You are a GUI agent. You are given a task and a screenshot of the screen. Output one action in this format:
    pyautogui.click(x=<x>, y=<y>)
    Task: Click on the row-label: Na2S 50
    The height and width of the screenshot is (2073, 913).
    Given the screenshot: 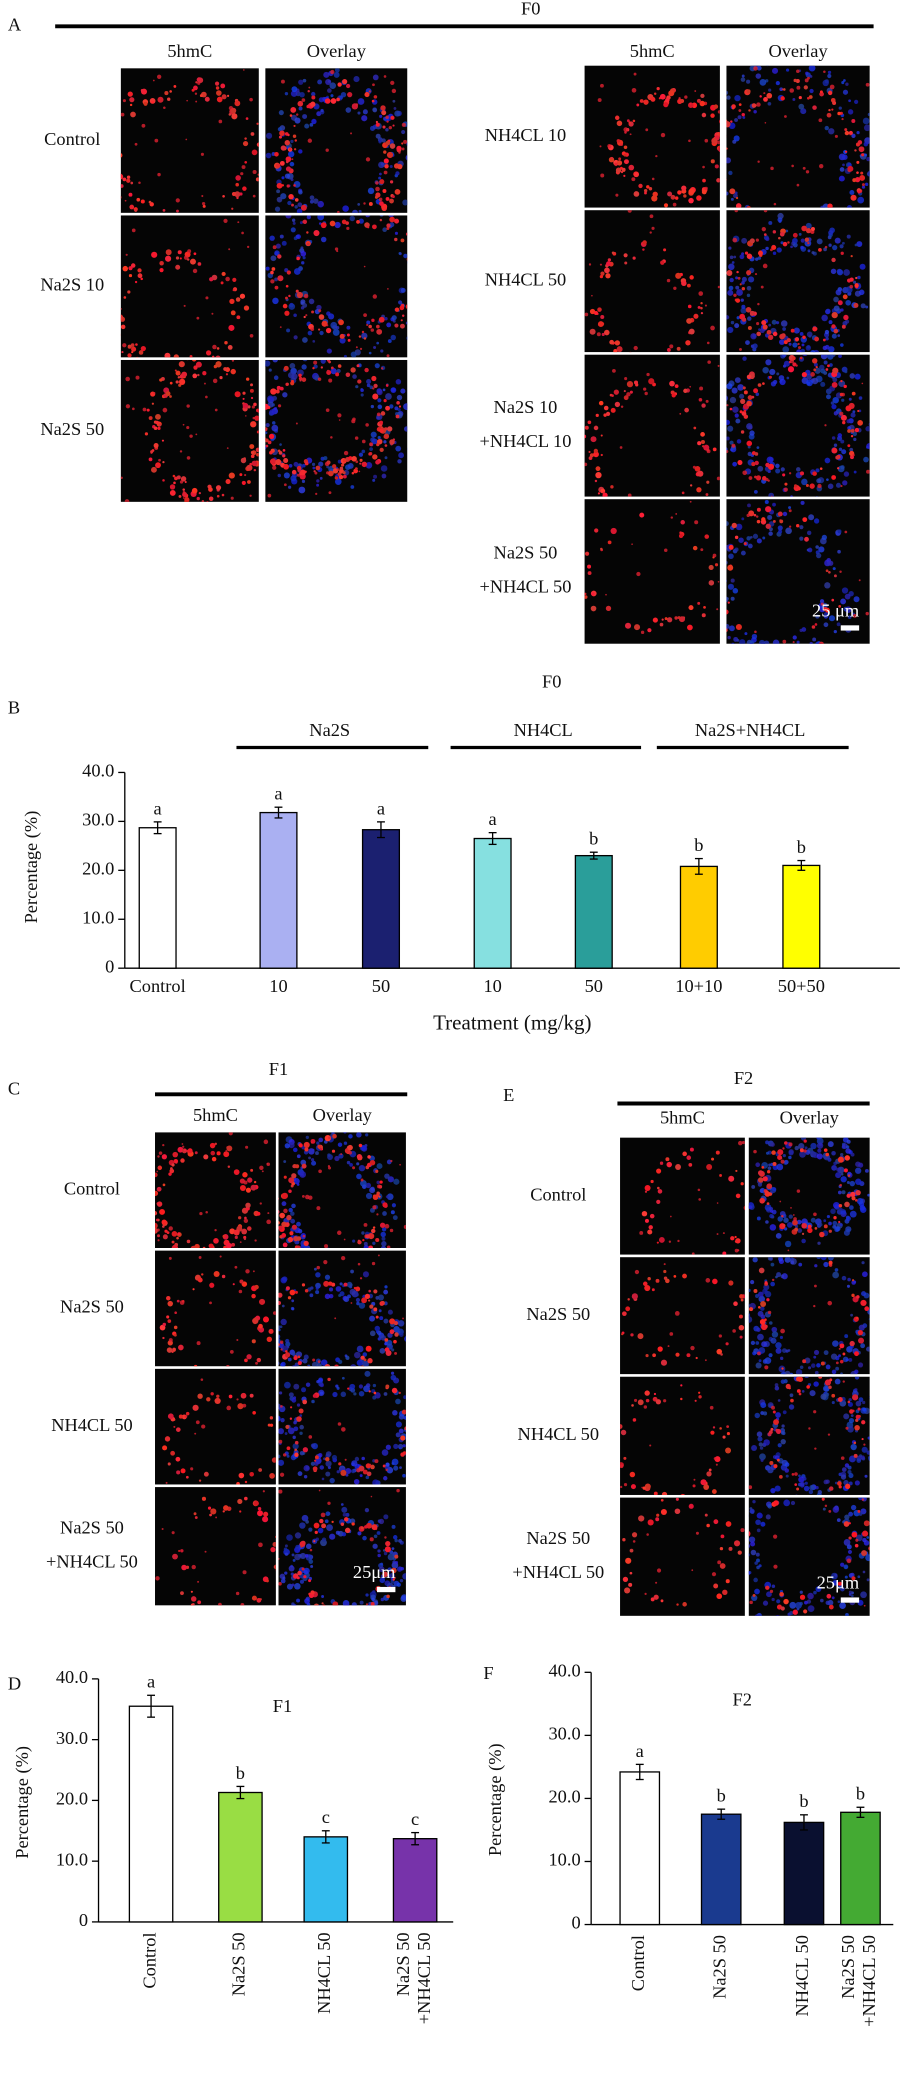 What is the action you would take?
    pyautogui.click(x=558, y=1314)
    